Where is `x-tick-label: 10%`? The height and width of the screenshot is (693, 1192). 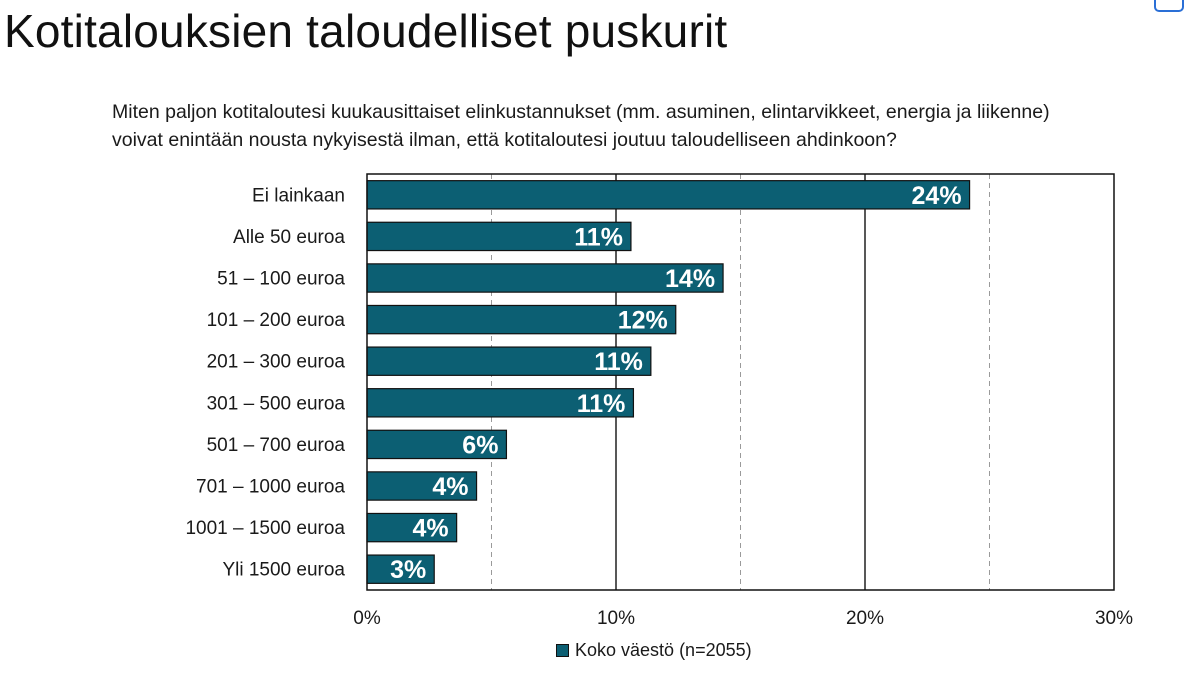
x-tick-label: 10% is located at coordinates (616, 618).